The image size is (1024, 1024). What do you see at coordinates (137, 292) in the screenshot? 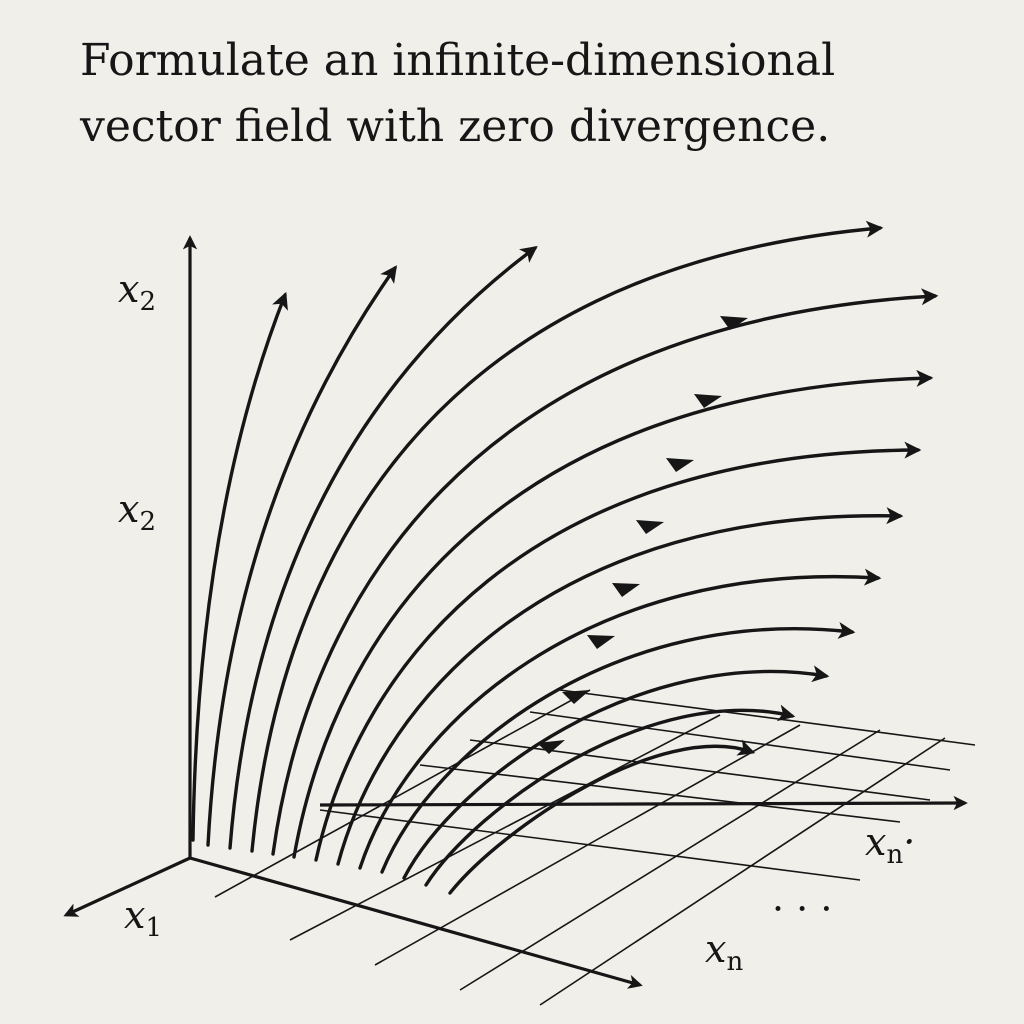
I see `label-x2-top: x2` at bounding box center [137, 292].